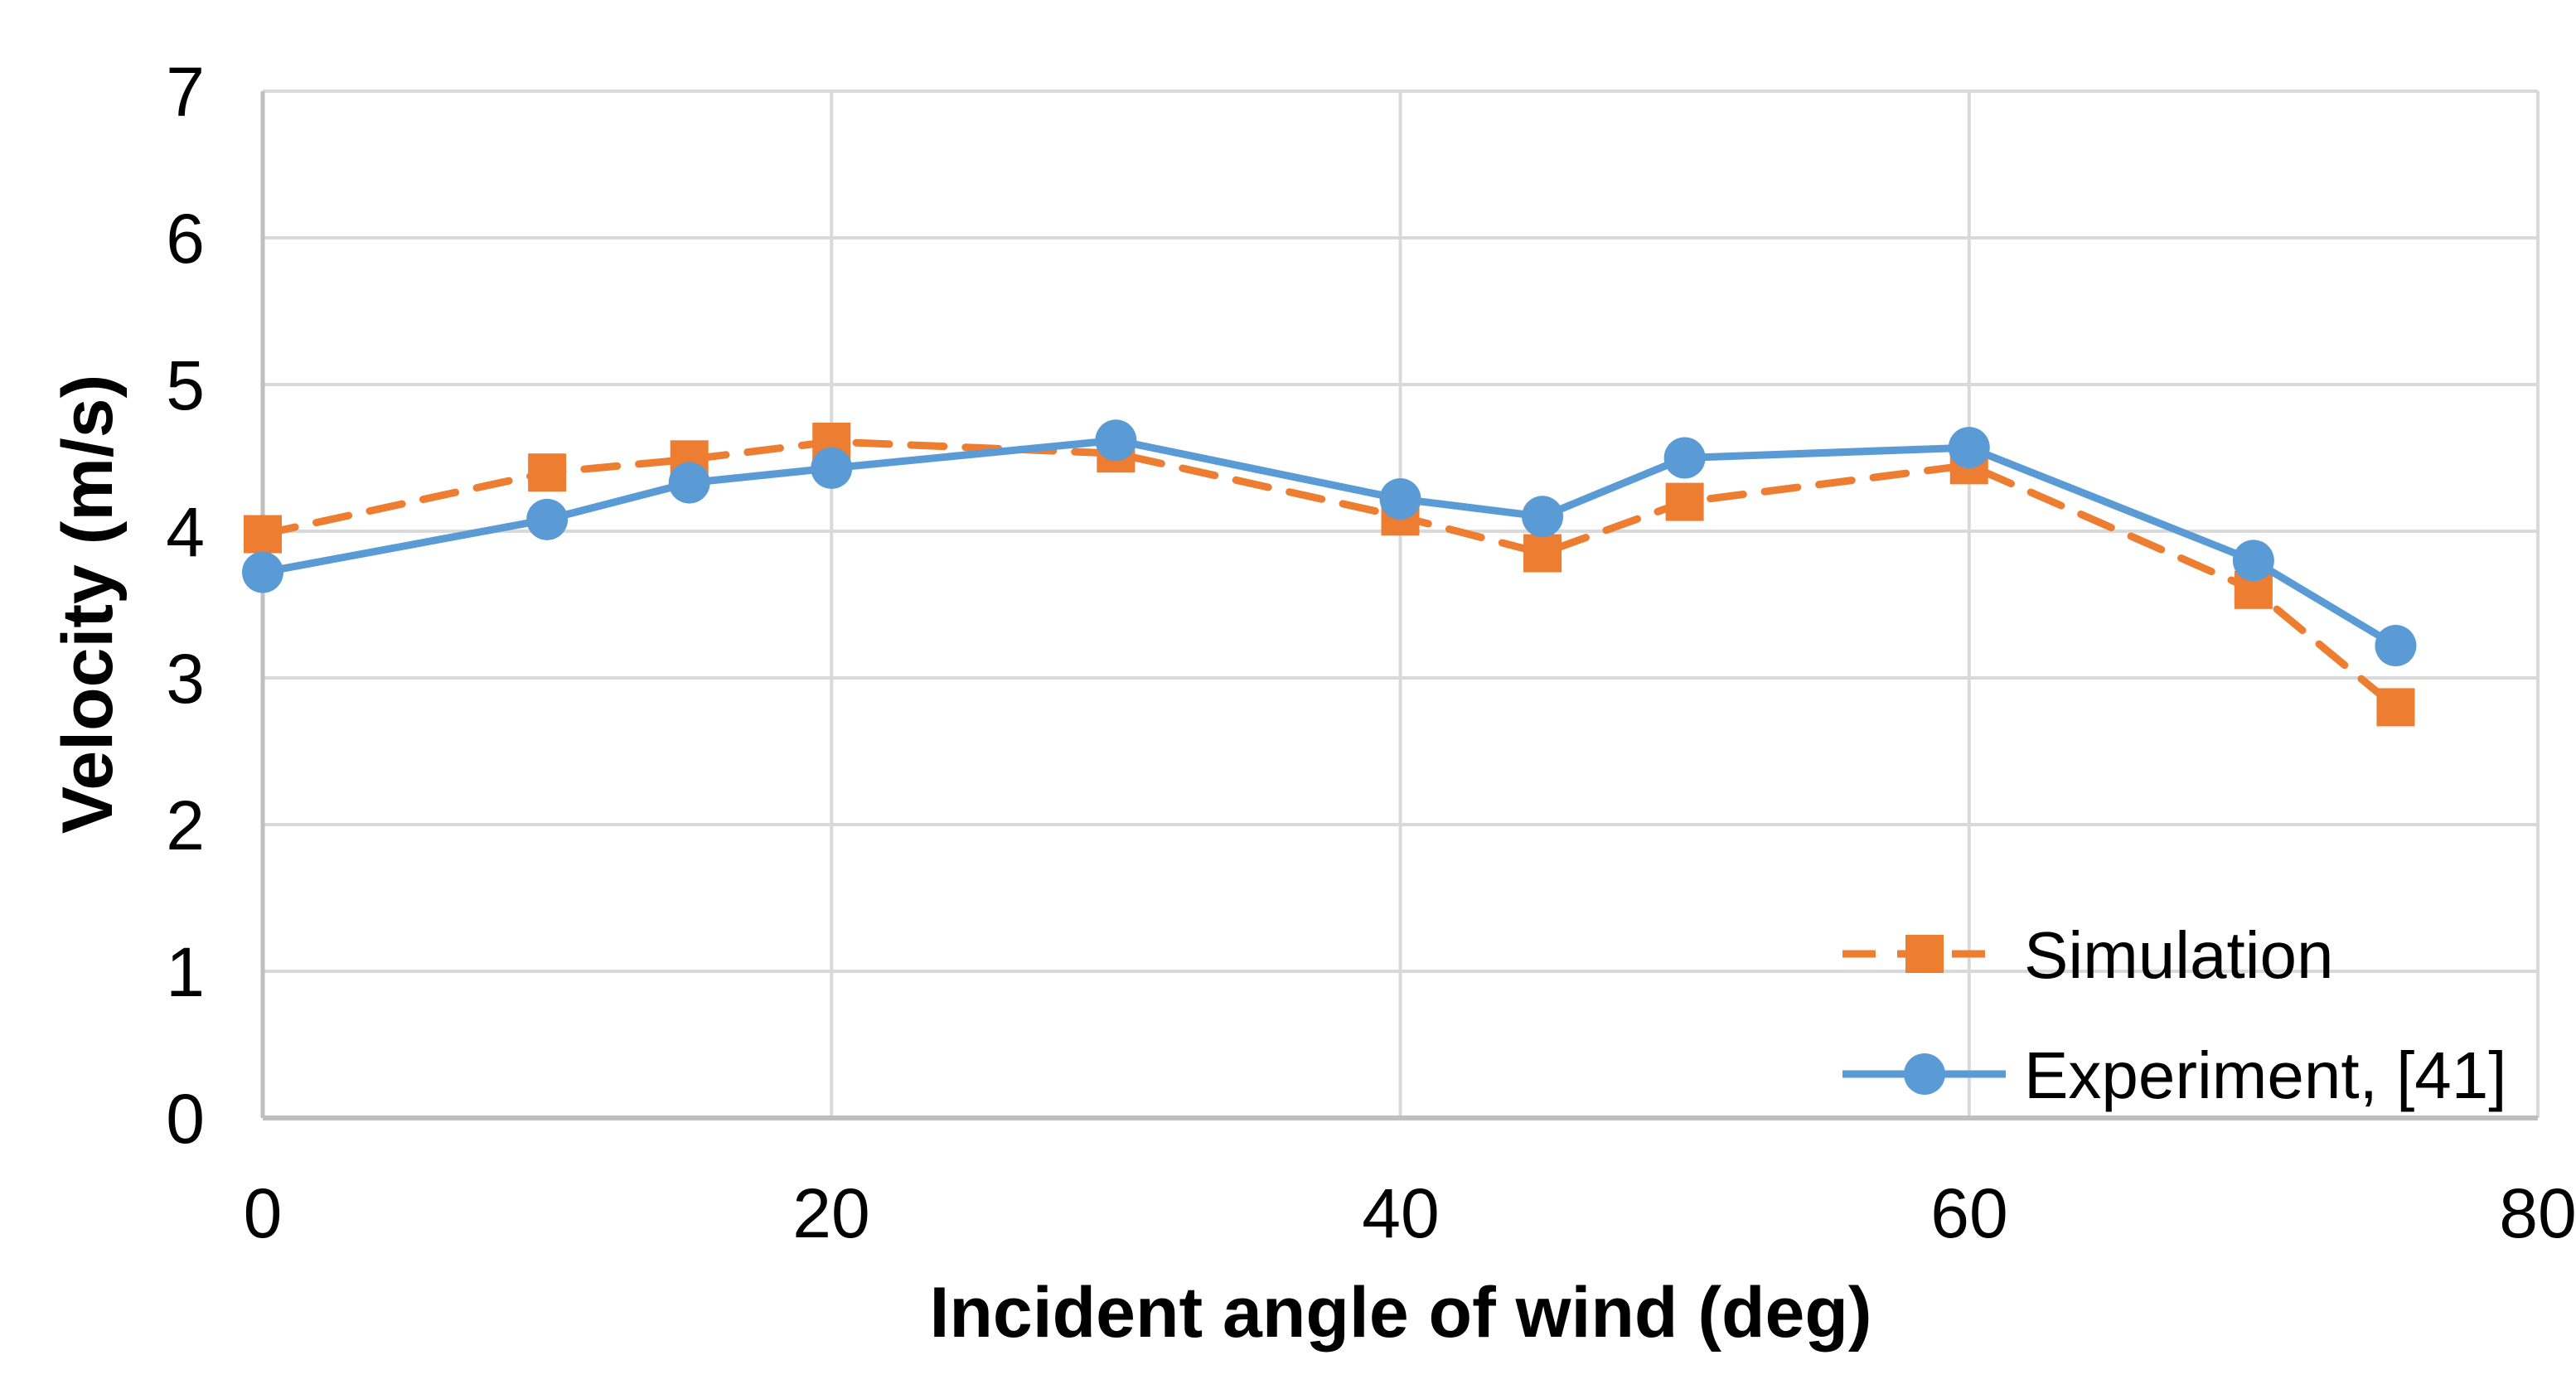 The width and height of the screenshot is (2576, 1384). Describe the element at coordinates (185, 1119) in the screenshot. I see `y-tick-0: 0` at that location.